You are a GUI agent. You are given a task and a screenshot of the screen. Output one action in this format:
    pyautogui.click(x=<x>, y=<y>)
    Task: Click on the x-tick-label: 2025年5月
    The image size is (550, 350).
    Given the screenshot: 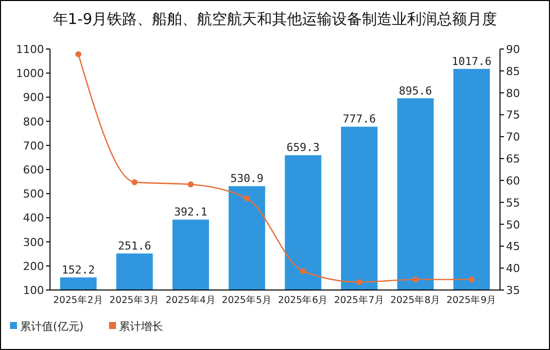 What is the action you would take?
    pyautogui.click(x=247, y=300)
    